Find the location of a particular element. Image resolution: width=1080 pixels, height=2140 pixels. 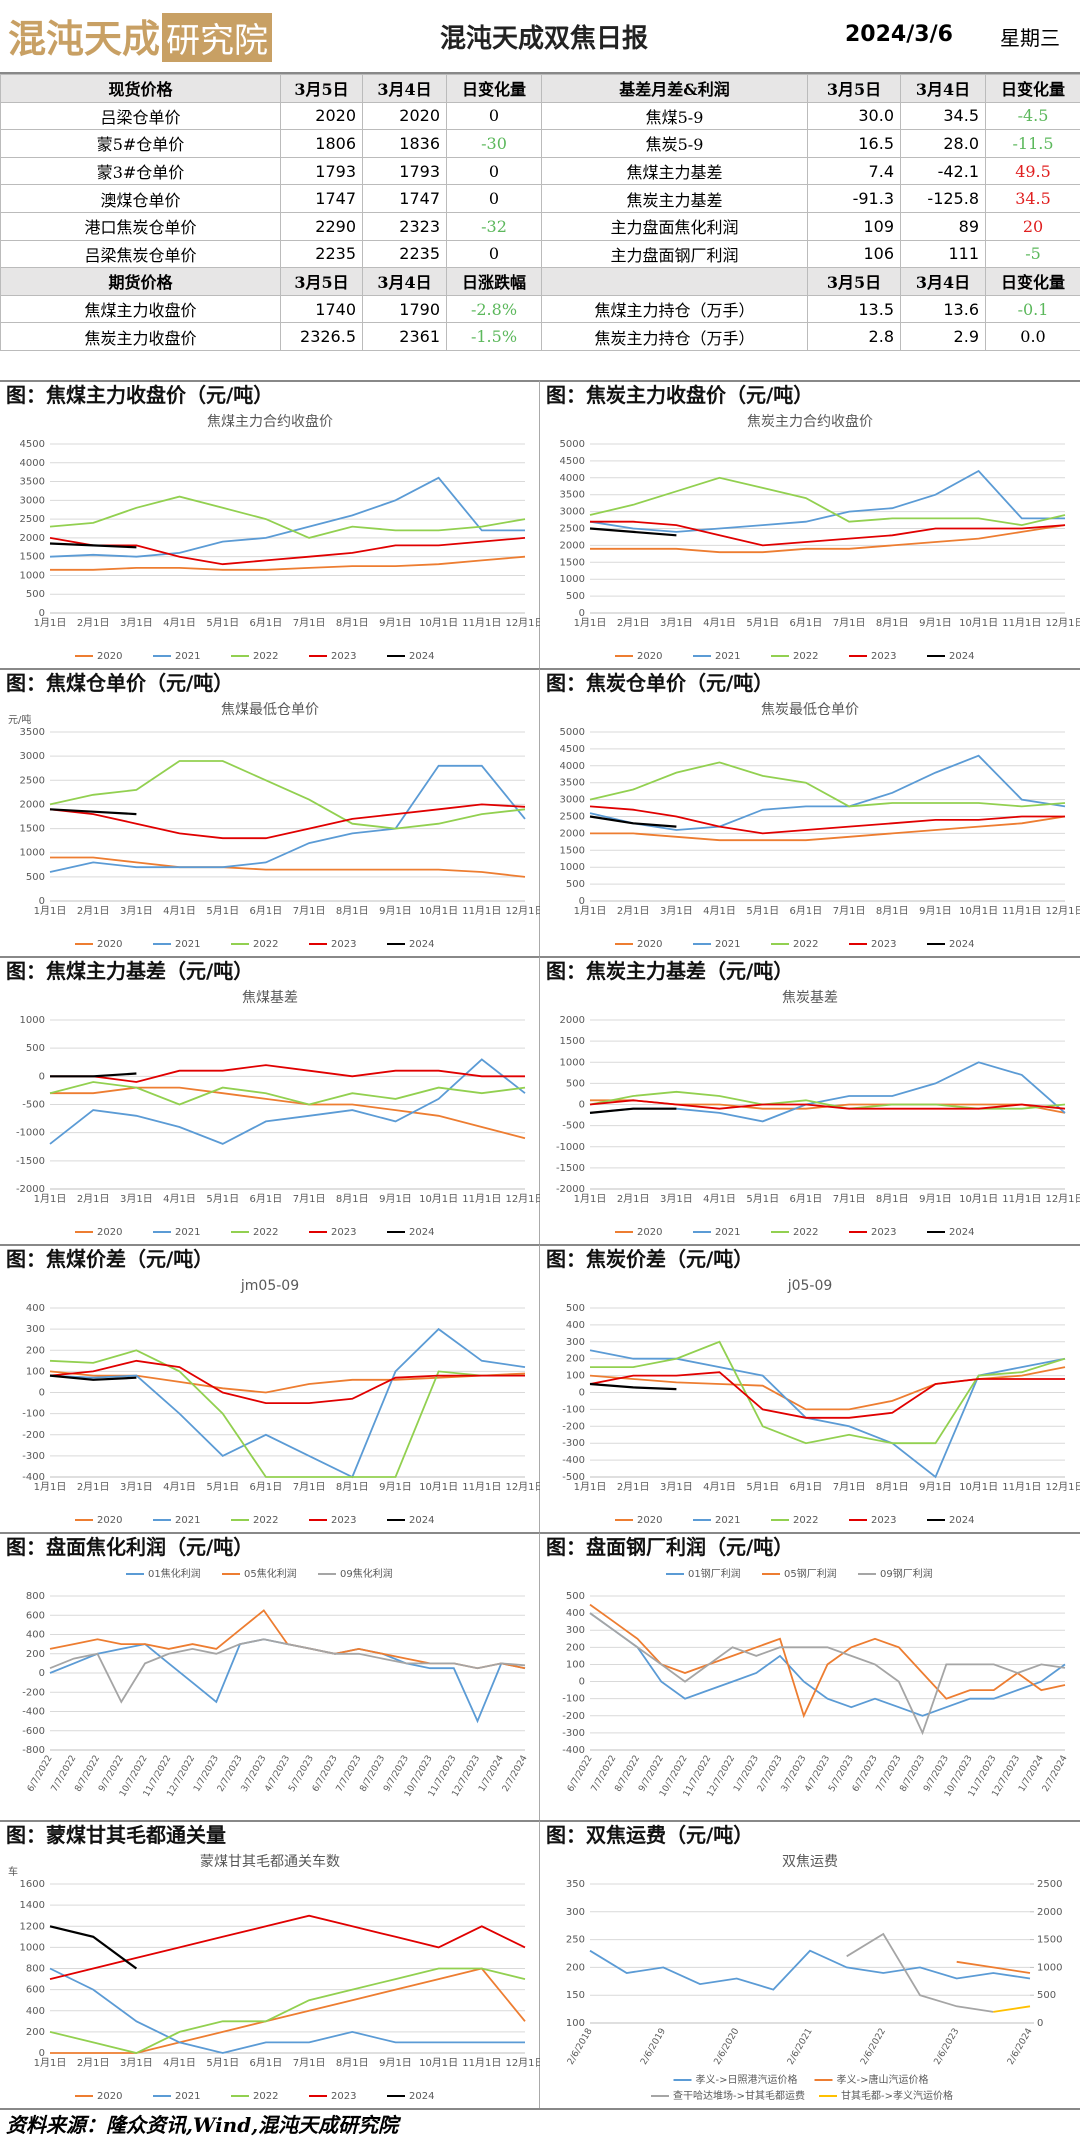

chart-heading: 图：焦炭仓单价（元/吨） is located at coordinates (810, 683).